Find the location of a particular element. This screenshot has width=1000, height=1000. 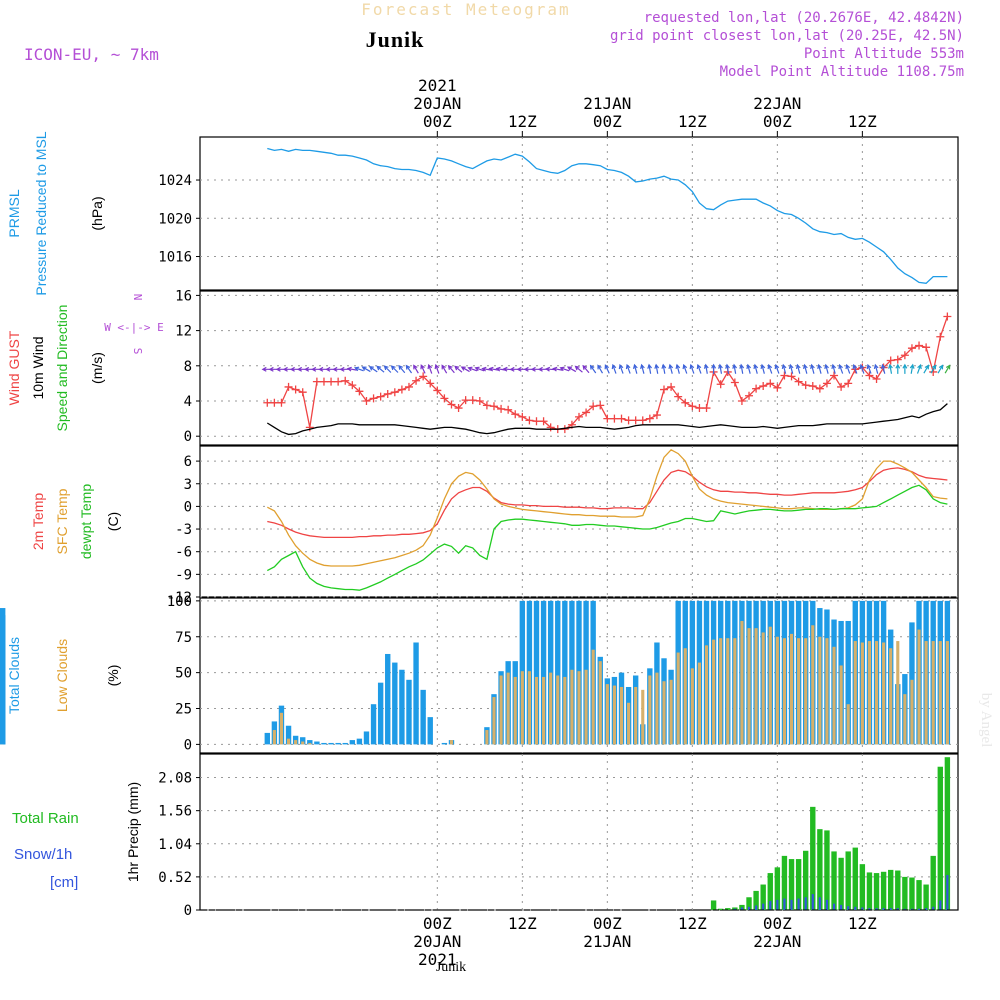

panel-units: (m/s) is located at coordinates (97, 368).